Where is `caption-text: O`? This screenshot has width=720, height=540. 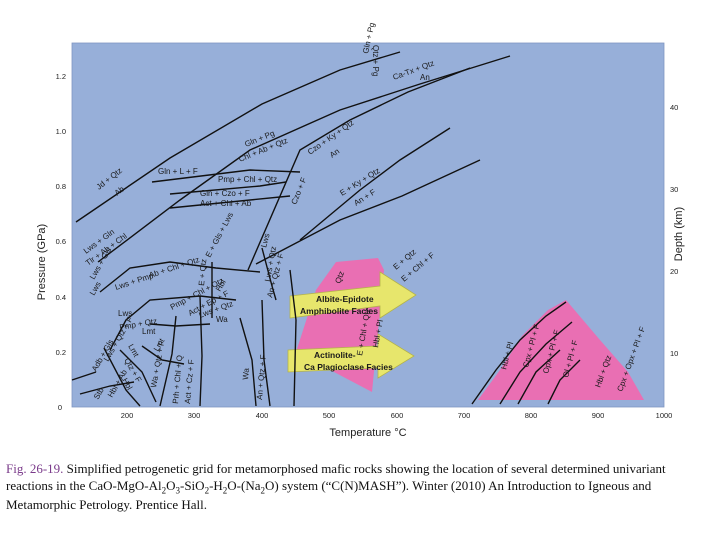
caption-text: O is located at coordinates (171, 485).